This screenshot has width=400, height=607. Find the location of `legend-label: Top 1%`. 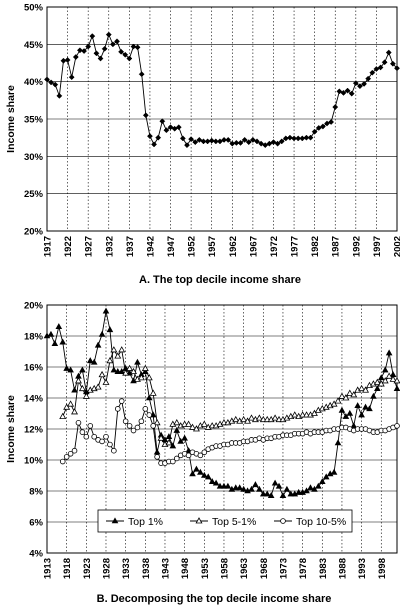

legend-label: Top 1% is located at coordinates (145, 522).